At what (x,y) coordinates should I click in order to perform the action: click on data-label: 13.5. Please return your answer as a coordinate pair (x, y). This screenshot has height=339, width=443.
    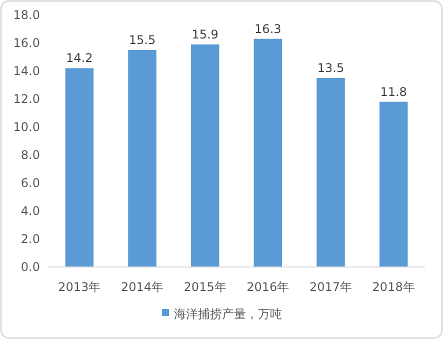
    Looking at the image, I should click on (330, 68).